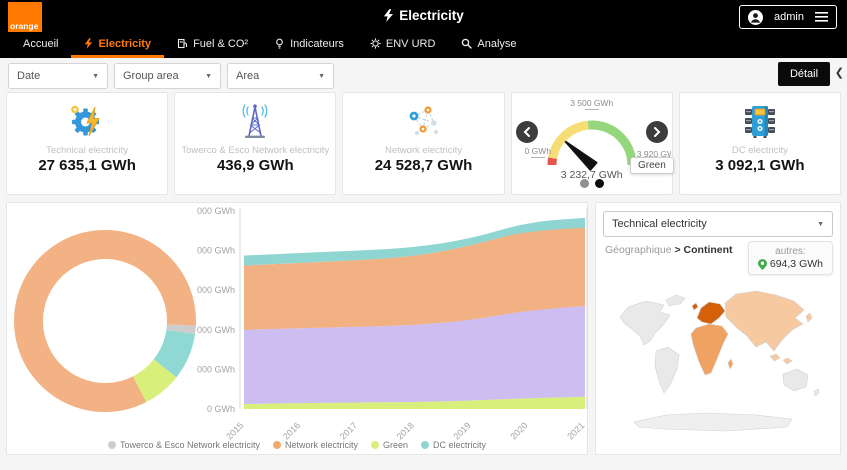  What do you see at coordinates (712, 349) in the screenshot?
I see `map-region-africa` at bounding box center [712, 349].